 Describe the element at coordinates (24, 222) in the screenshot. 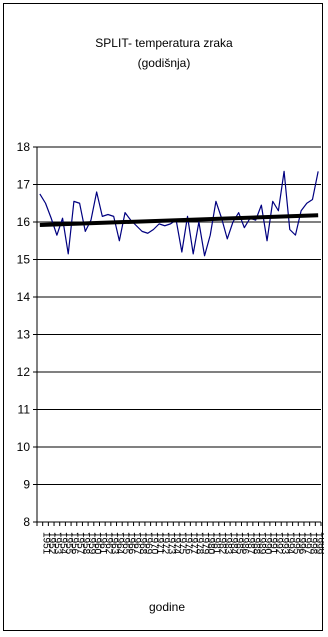

I see `y-tick-label-16: 16` at that location.